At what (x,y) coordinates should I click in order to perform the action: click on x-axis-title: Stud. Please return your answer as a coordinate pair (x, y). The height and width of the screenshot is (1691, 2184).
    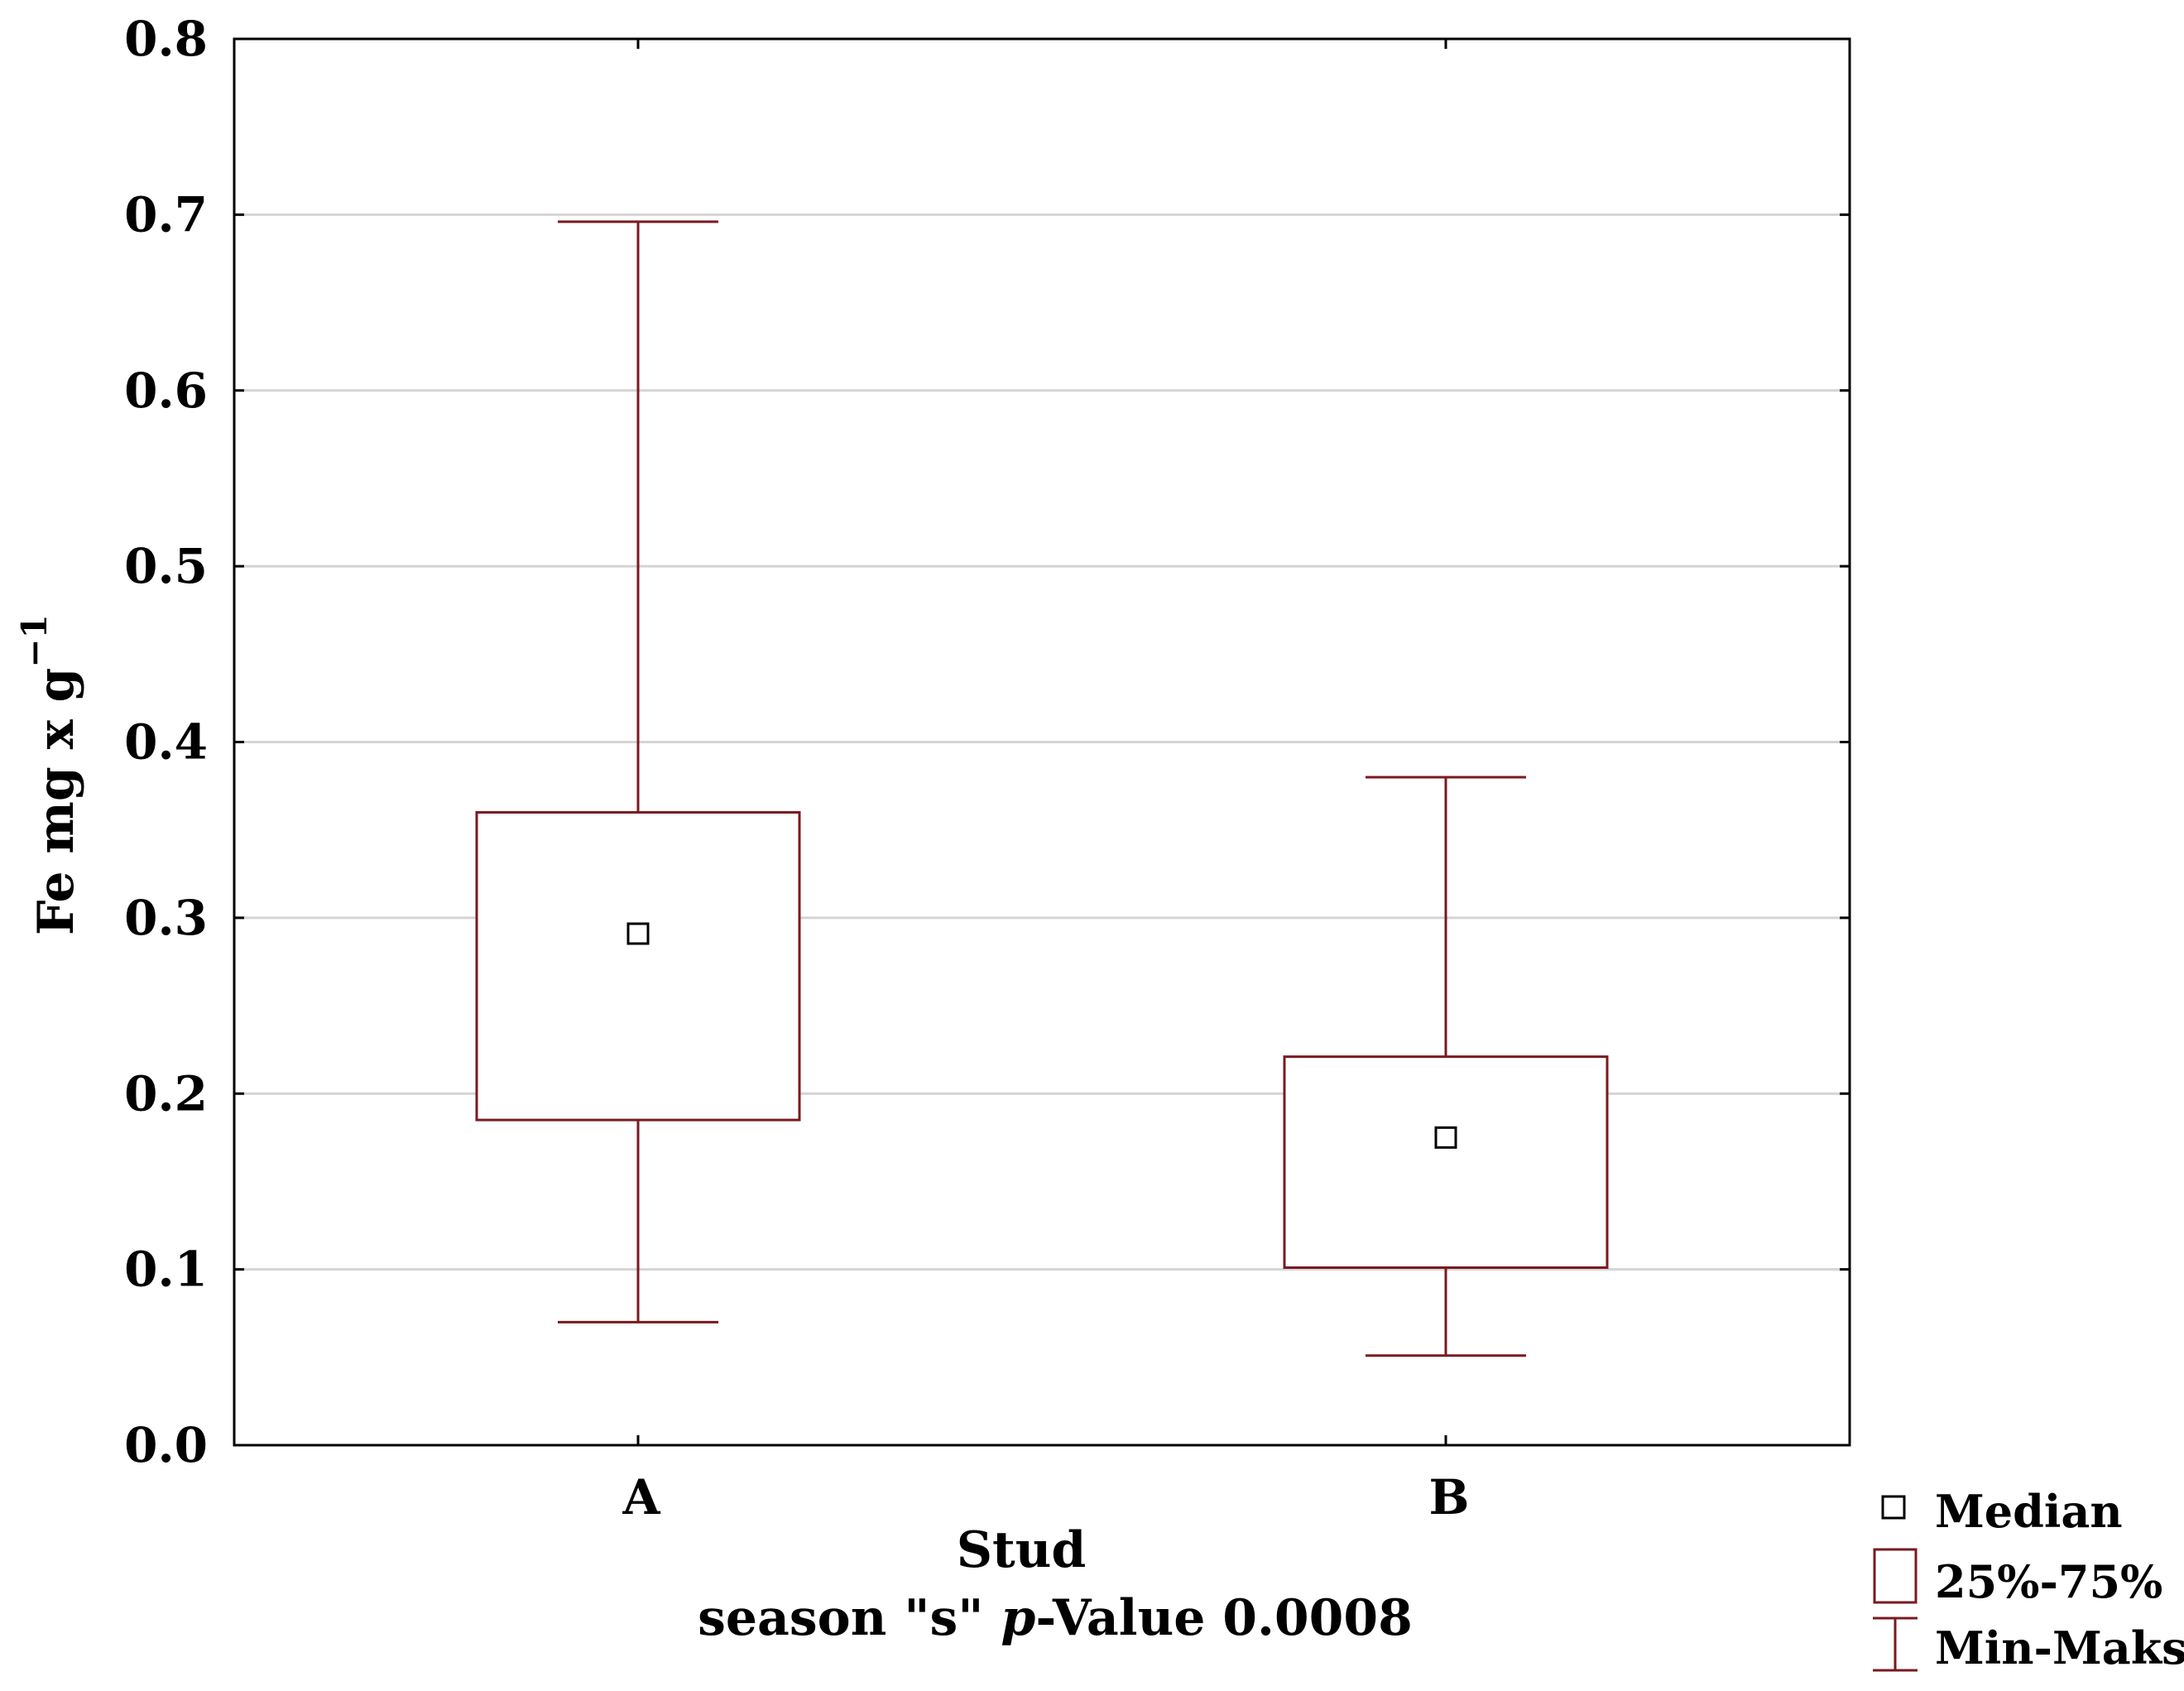
    Looking at the image, I should click on (1022, 1550).